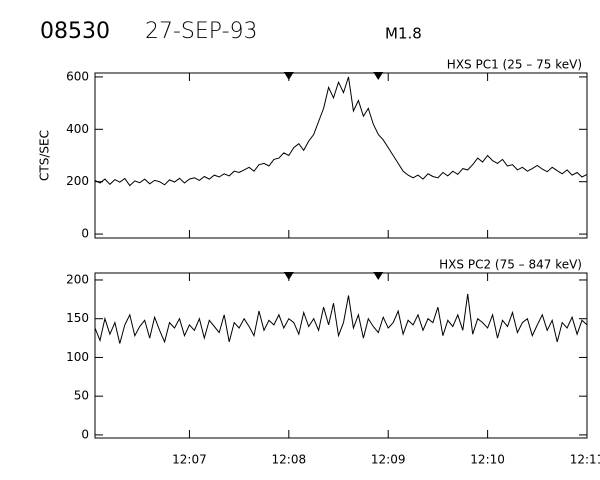 Image resolution: width=600 pixels, height=480 pixels. I want to click on y-tick-label: 400, so click(77, 129).